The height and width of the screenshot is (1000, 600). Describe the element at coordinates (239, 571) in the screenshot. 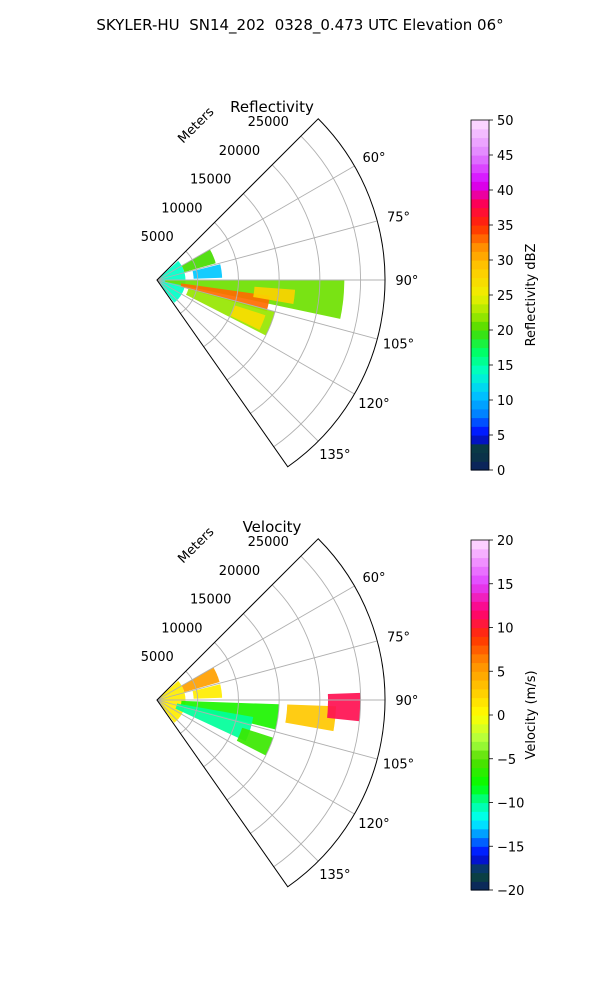

I see `range-tick-label: 20000` at that location.